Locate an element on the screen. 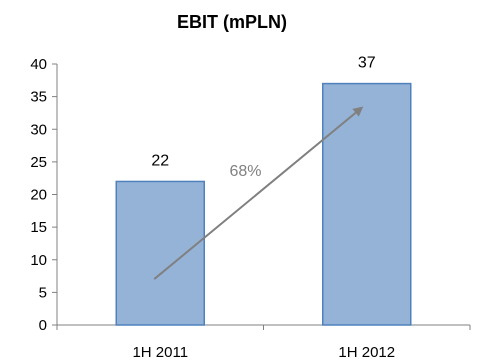  y-tick-label: 40 is located at coordinates (38, 64).